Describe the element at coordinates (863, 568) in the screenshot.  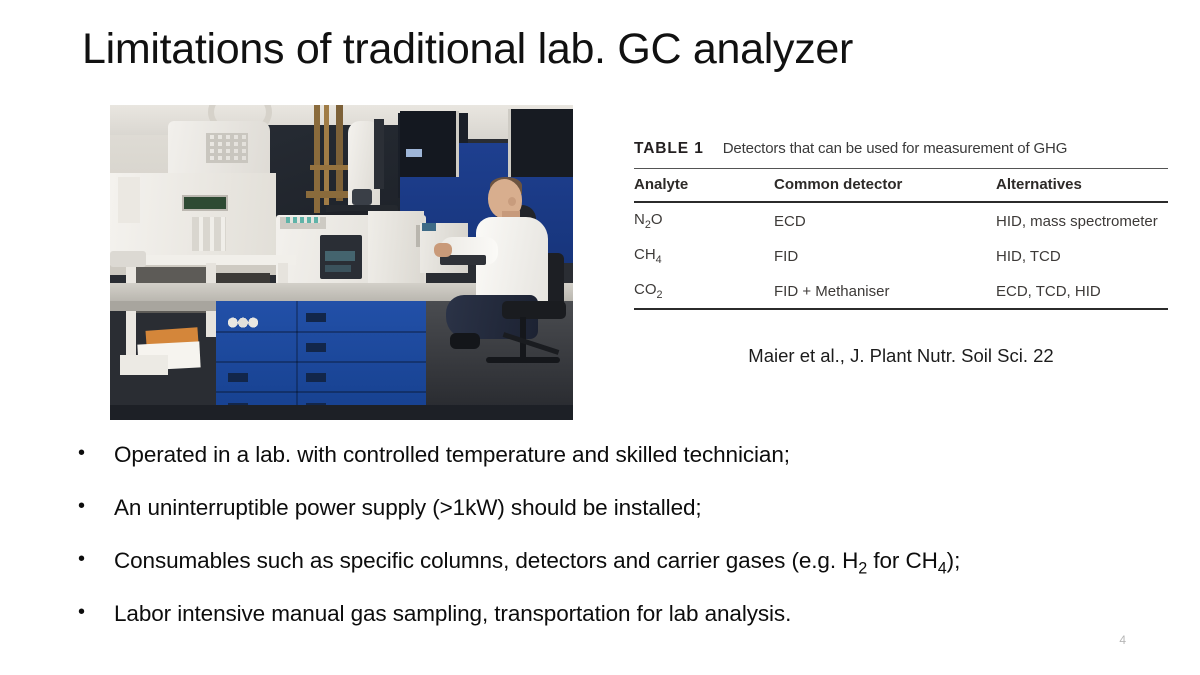
I see `bullet-subscript: 2` at that location.